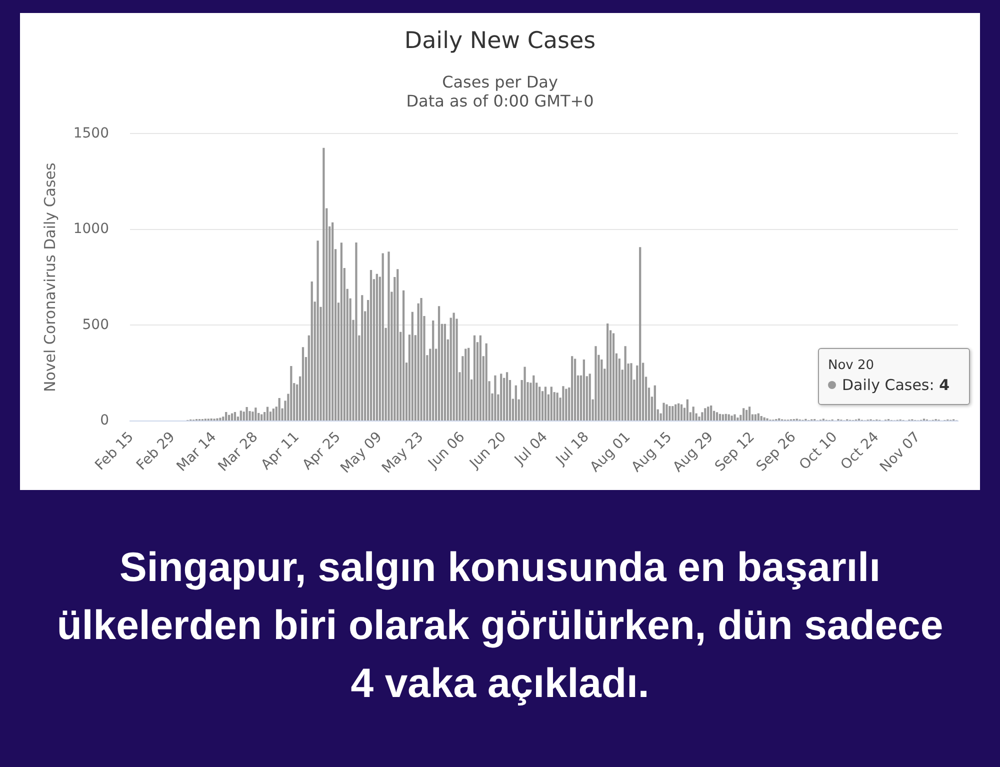 Image resolution: width=1000 pixels, height=767 pixels. Describe the element at coordinates (49, 277) in the screenshot. I see `y-axis-title: Novel Coronavirus Daily Cases` at that location.